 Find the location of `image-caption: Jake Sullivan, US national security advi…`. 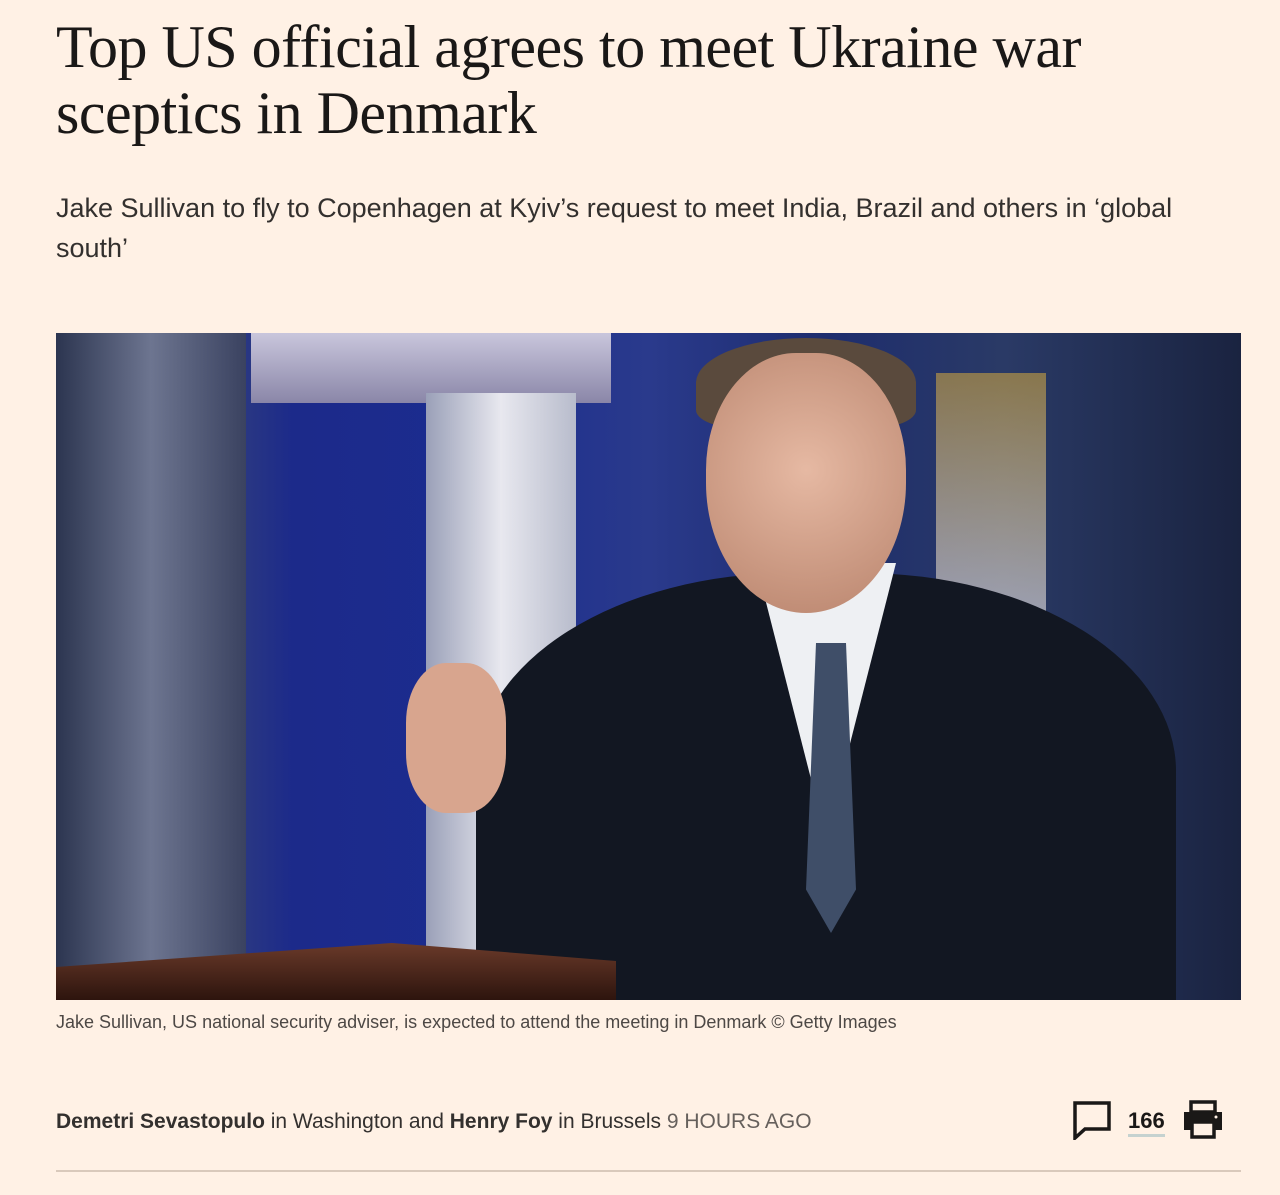

image-caption: Jake Sullivan, US national security advi… is located at coordinates (476, 1022).